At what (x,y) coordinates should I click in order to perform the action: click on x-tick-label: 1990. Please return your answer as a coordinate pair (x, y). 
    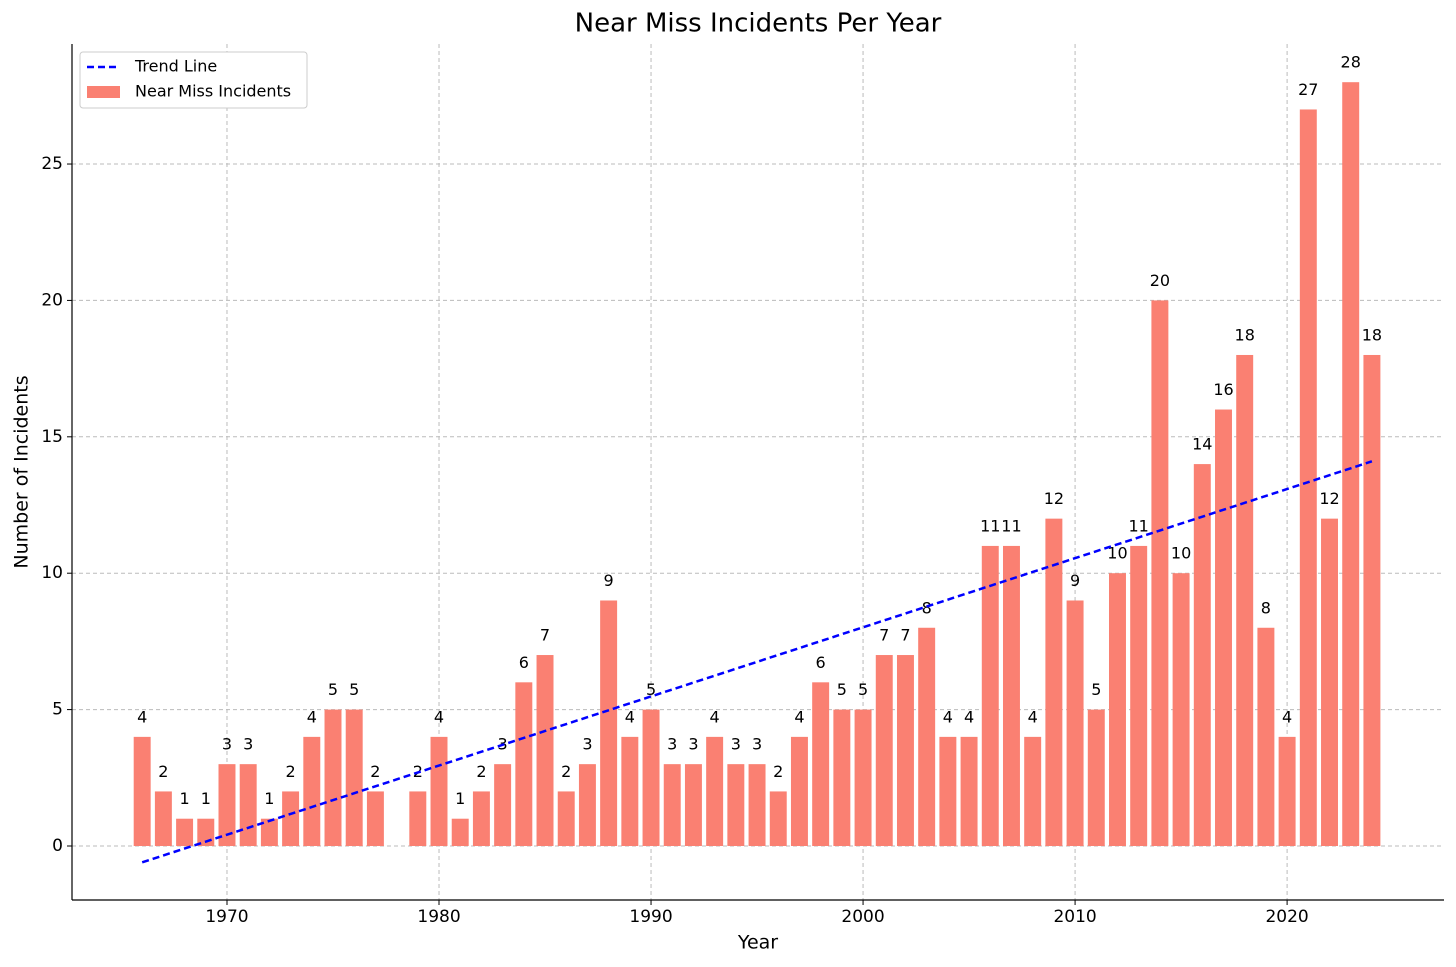
    Looking at the image, I should click on (650, 917).